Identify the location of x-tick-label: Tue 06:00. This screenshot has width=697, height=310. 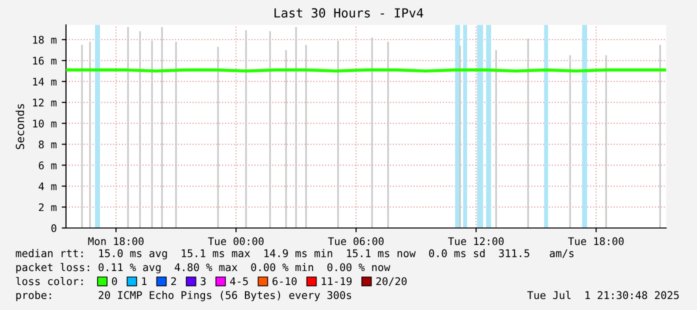
(356, 241).